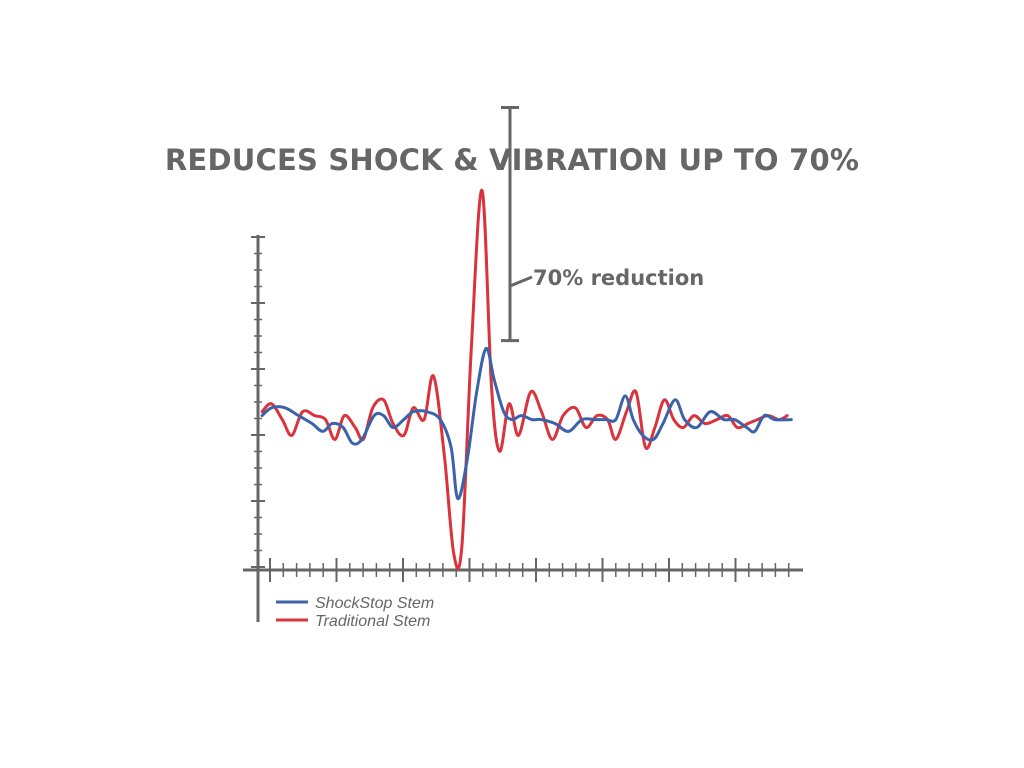 Image resolution: width=1024 pixels, height=768 pixels. What do you see at coordinates (521, 281) in the screenshot?
I see `reduction-leader-line` at bounding box center [521, 281].